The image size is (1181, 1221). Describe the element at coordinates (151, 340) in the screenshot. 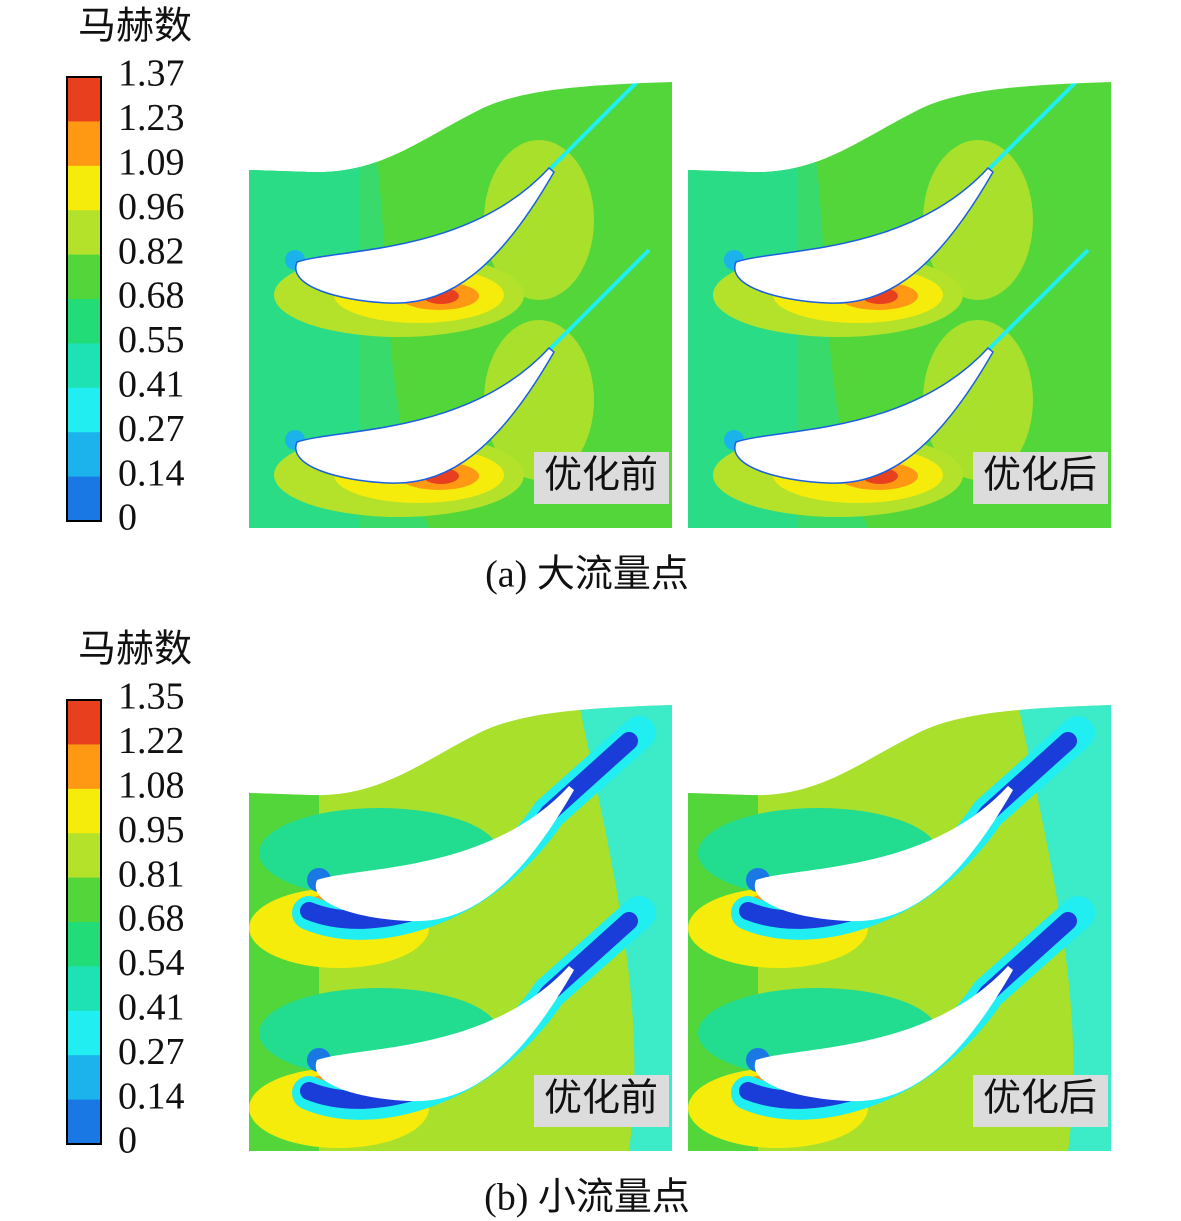

I see `colorbar-tick-label: 0.55` at that location.